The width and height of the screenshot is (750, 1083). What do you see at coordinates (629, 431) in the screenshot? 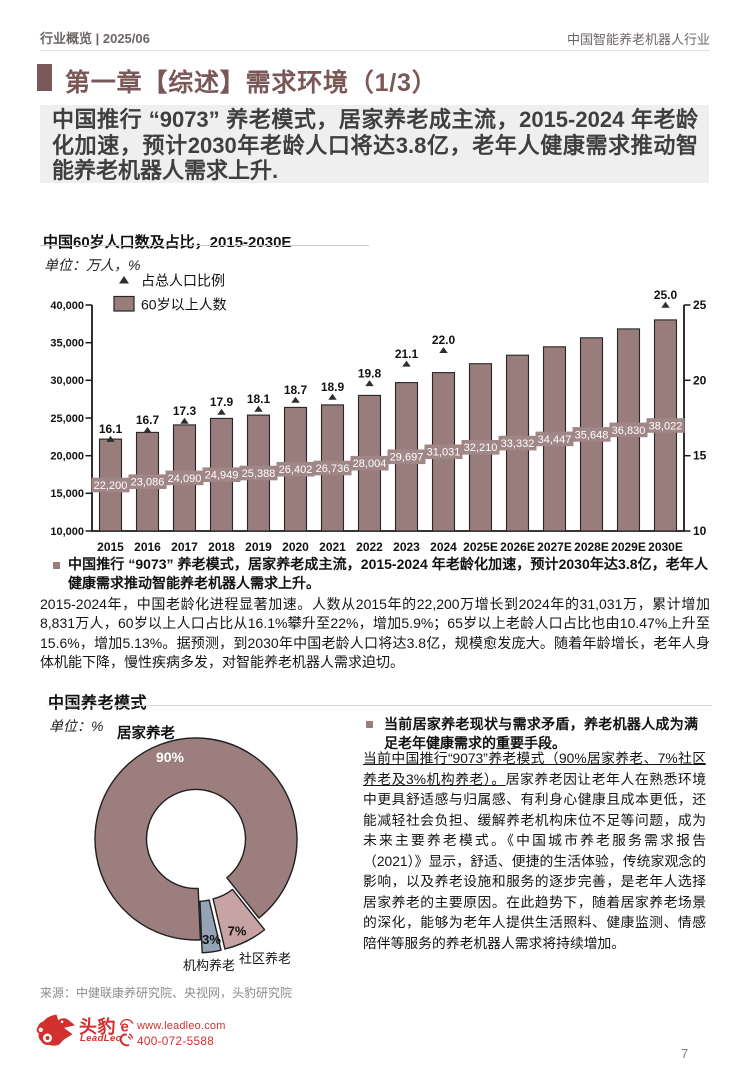
I see `svg-text: 36,830` at bounding box center [629, 431].